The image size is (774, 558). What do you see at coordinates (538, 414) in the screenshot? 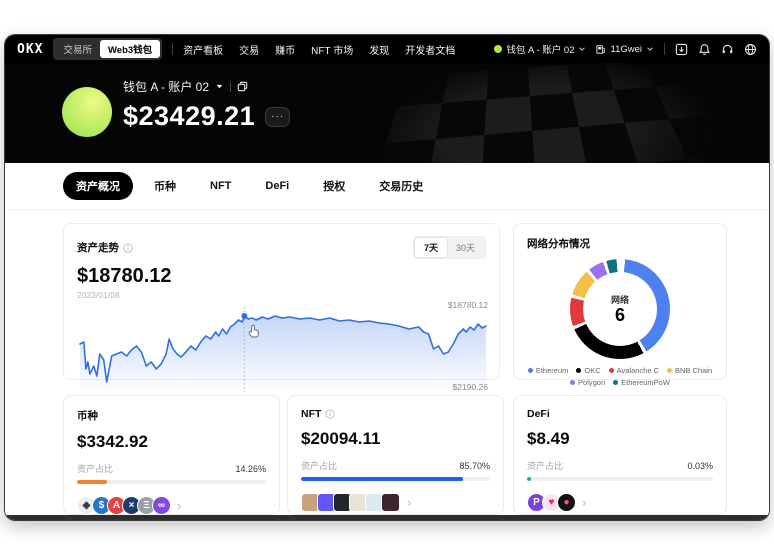
I see `defi-card-title: DeFi` at bounding box center [538, 414].